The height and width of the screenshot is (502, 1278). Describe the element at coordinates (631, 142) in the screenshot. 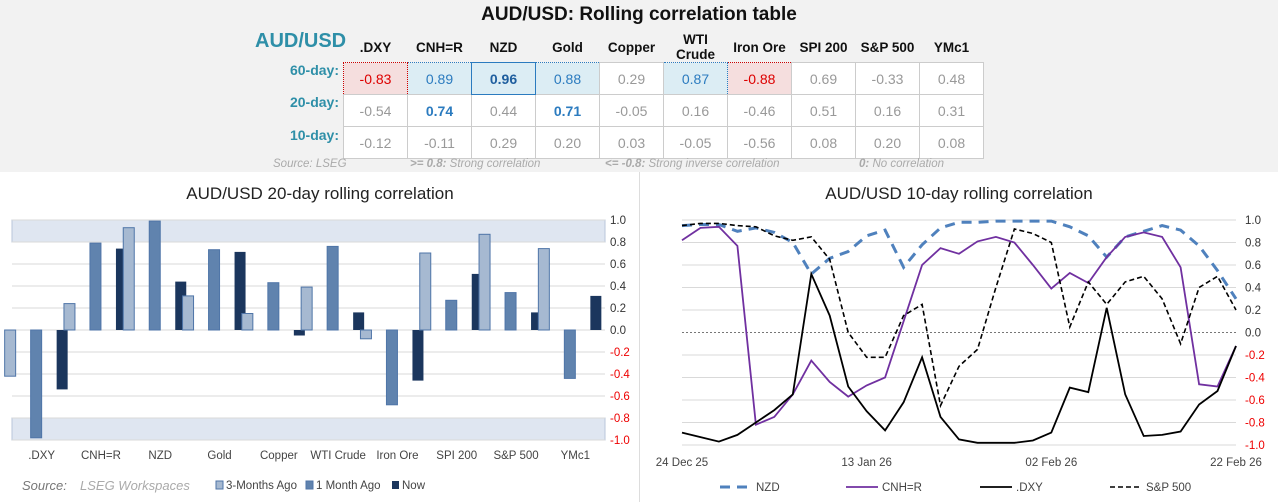

I see `table-cell: 0.03` at that location.